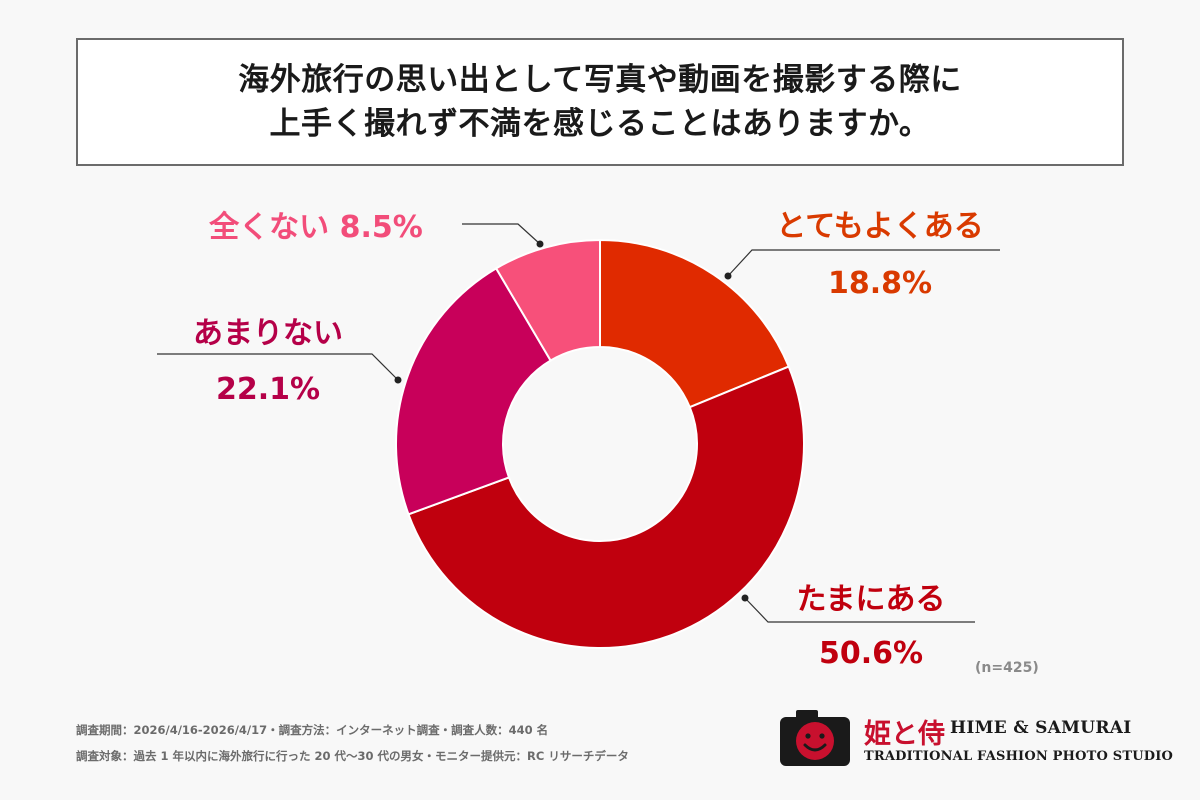 The width and height of the screenshot is (1200, 800). I want to click on label-not-at-all: 全くない 8.5%, so click(315, 227).